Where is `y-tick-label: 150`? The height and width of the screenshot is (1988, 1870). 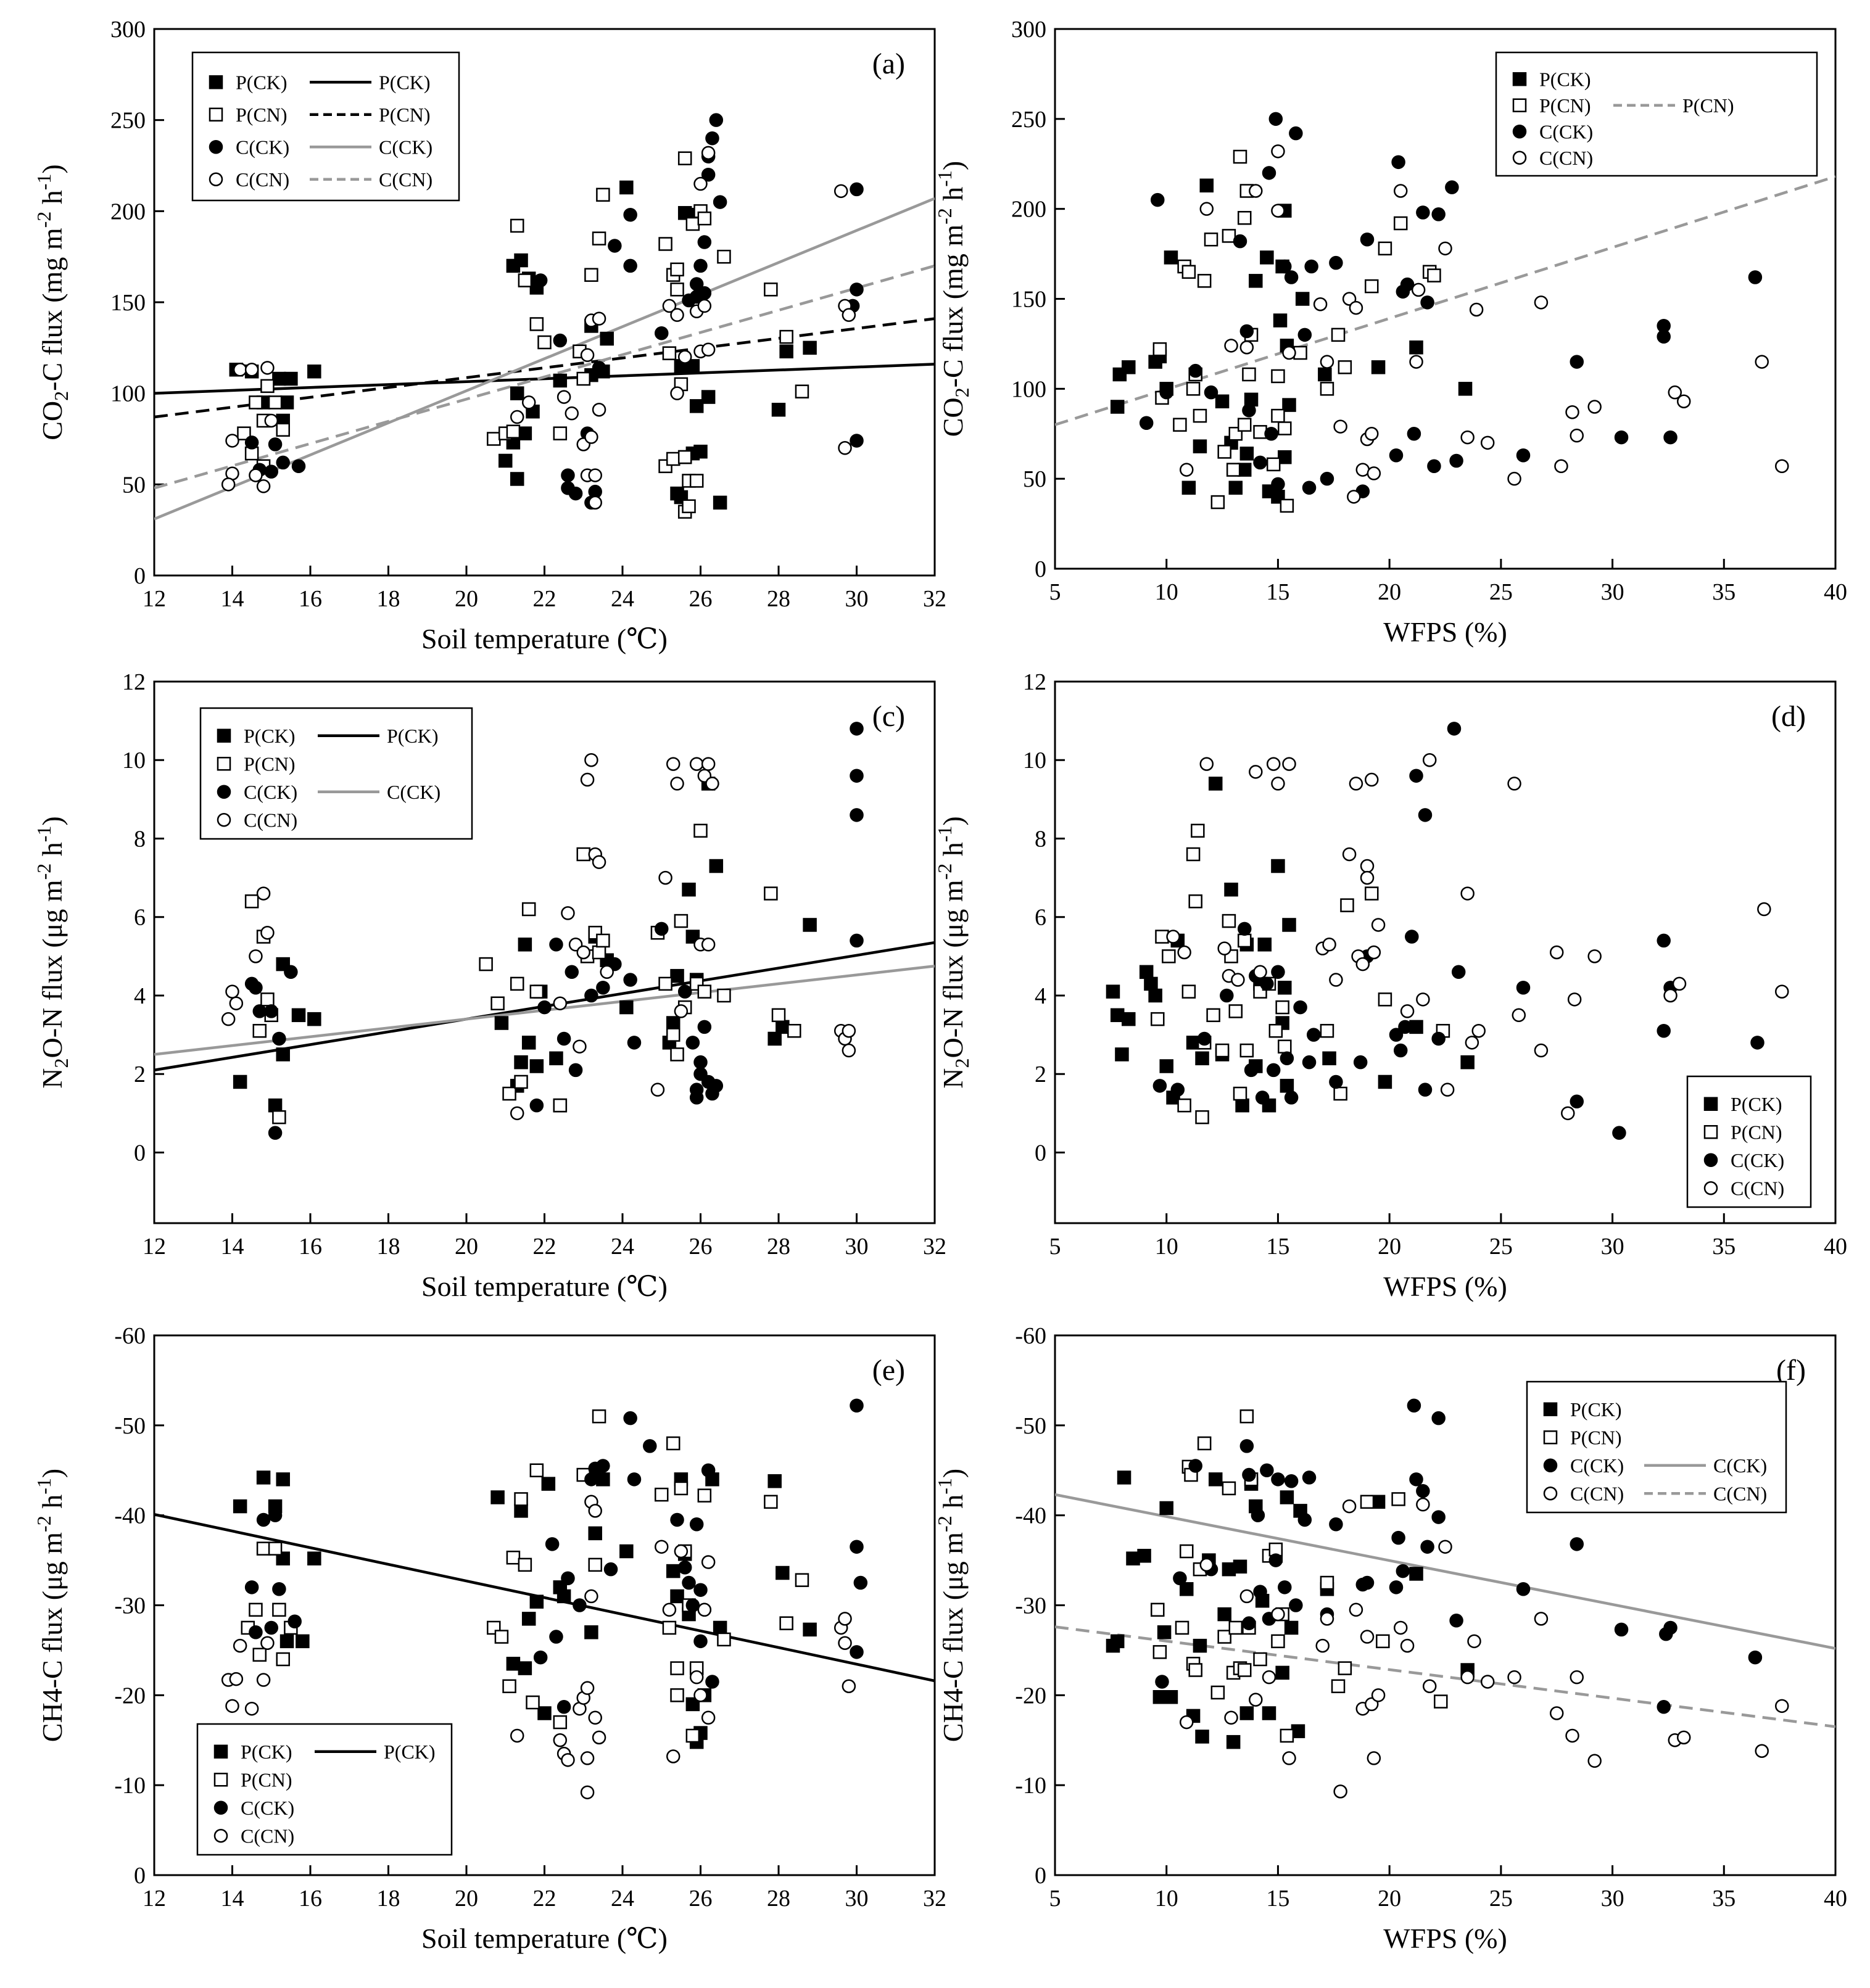 y-tick-label: 150 is located at coordinates (128, 303).